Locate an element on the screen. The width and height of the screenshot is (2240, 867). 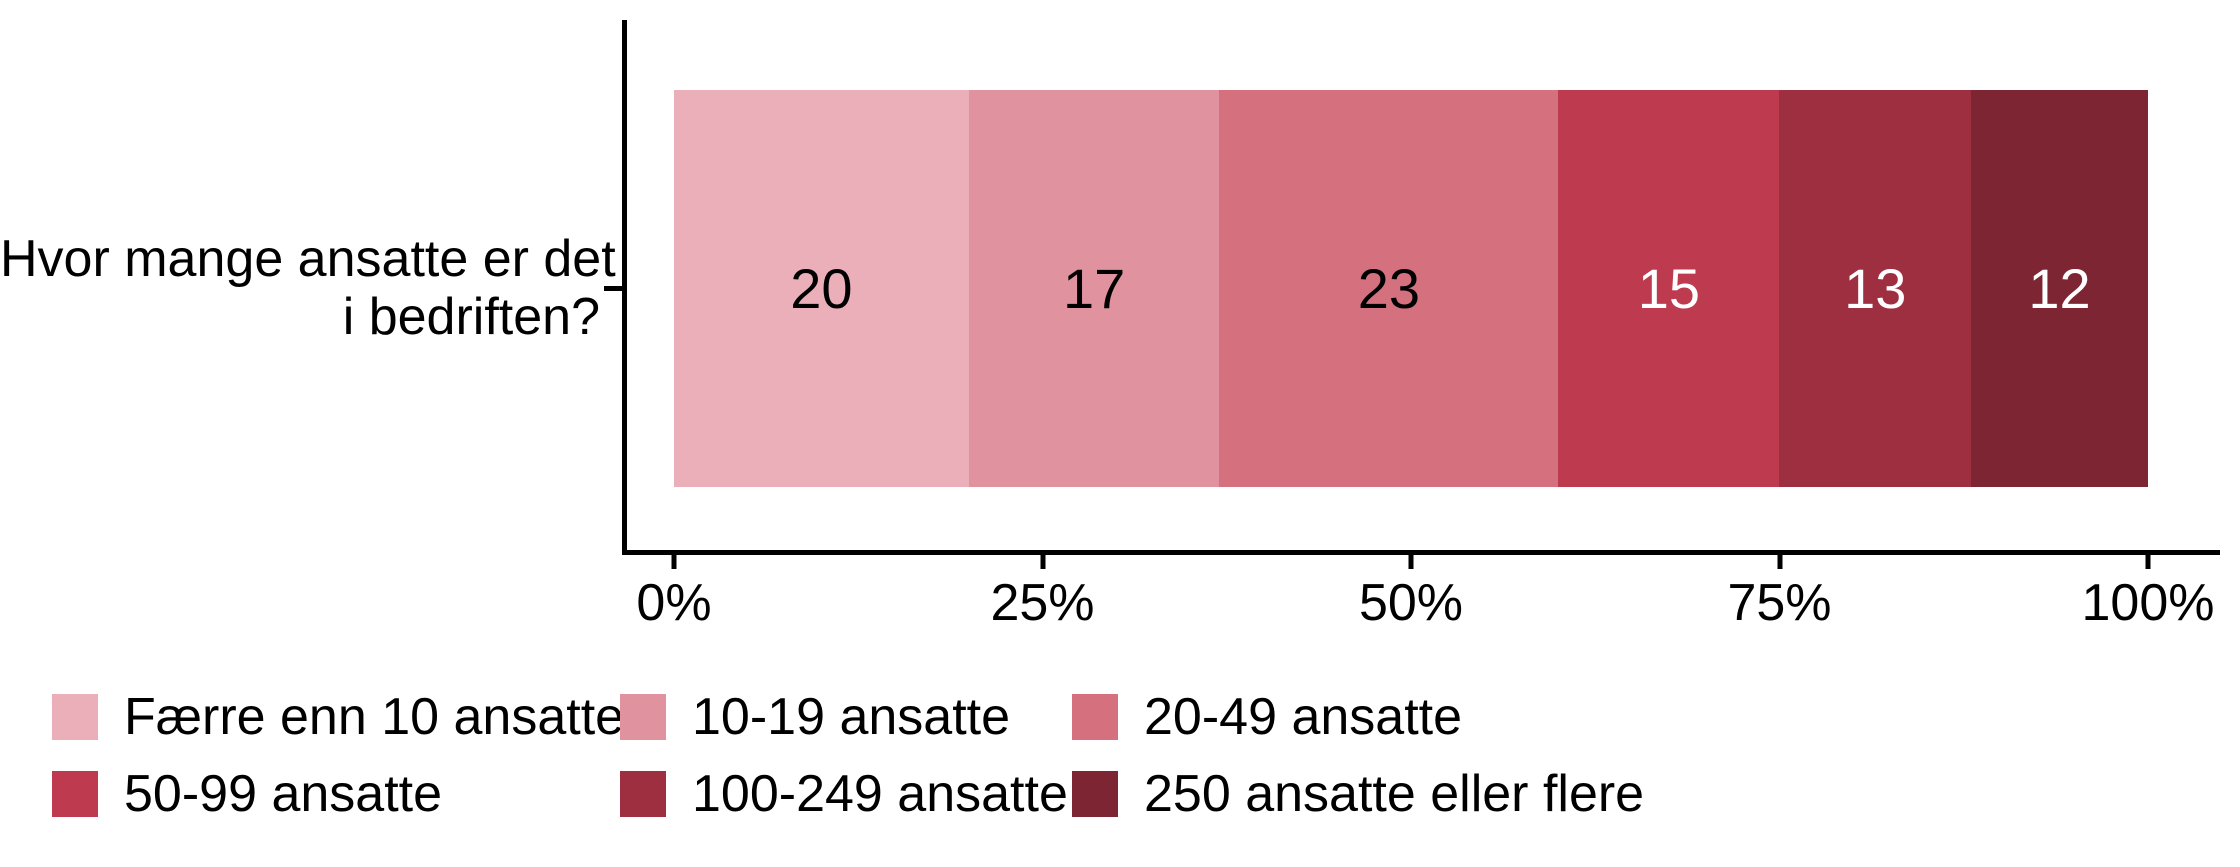
legend-label: 250 ansatte eller flere is located at coordinates (1394, 793).